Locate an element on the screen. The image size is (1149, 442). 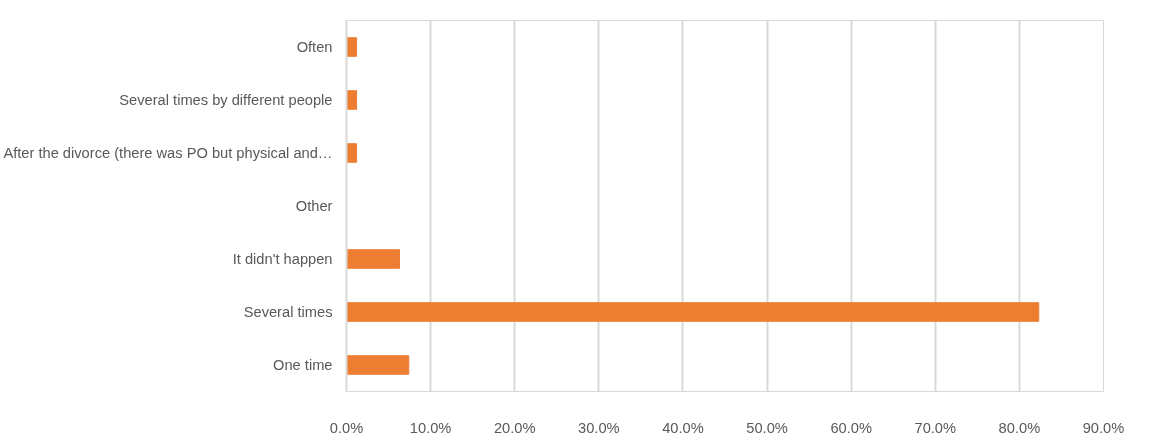
x-tick-label: 50.0% is located at coordinates (767, 427).